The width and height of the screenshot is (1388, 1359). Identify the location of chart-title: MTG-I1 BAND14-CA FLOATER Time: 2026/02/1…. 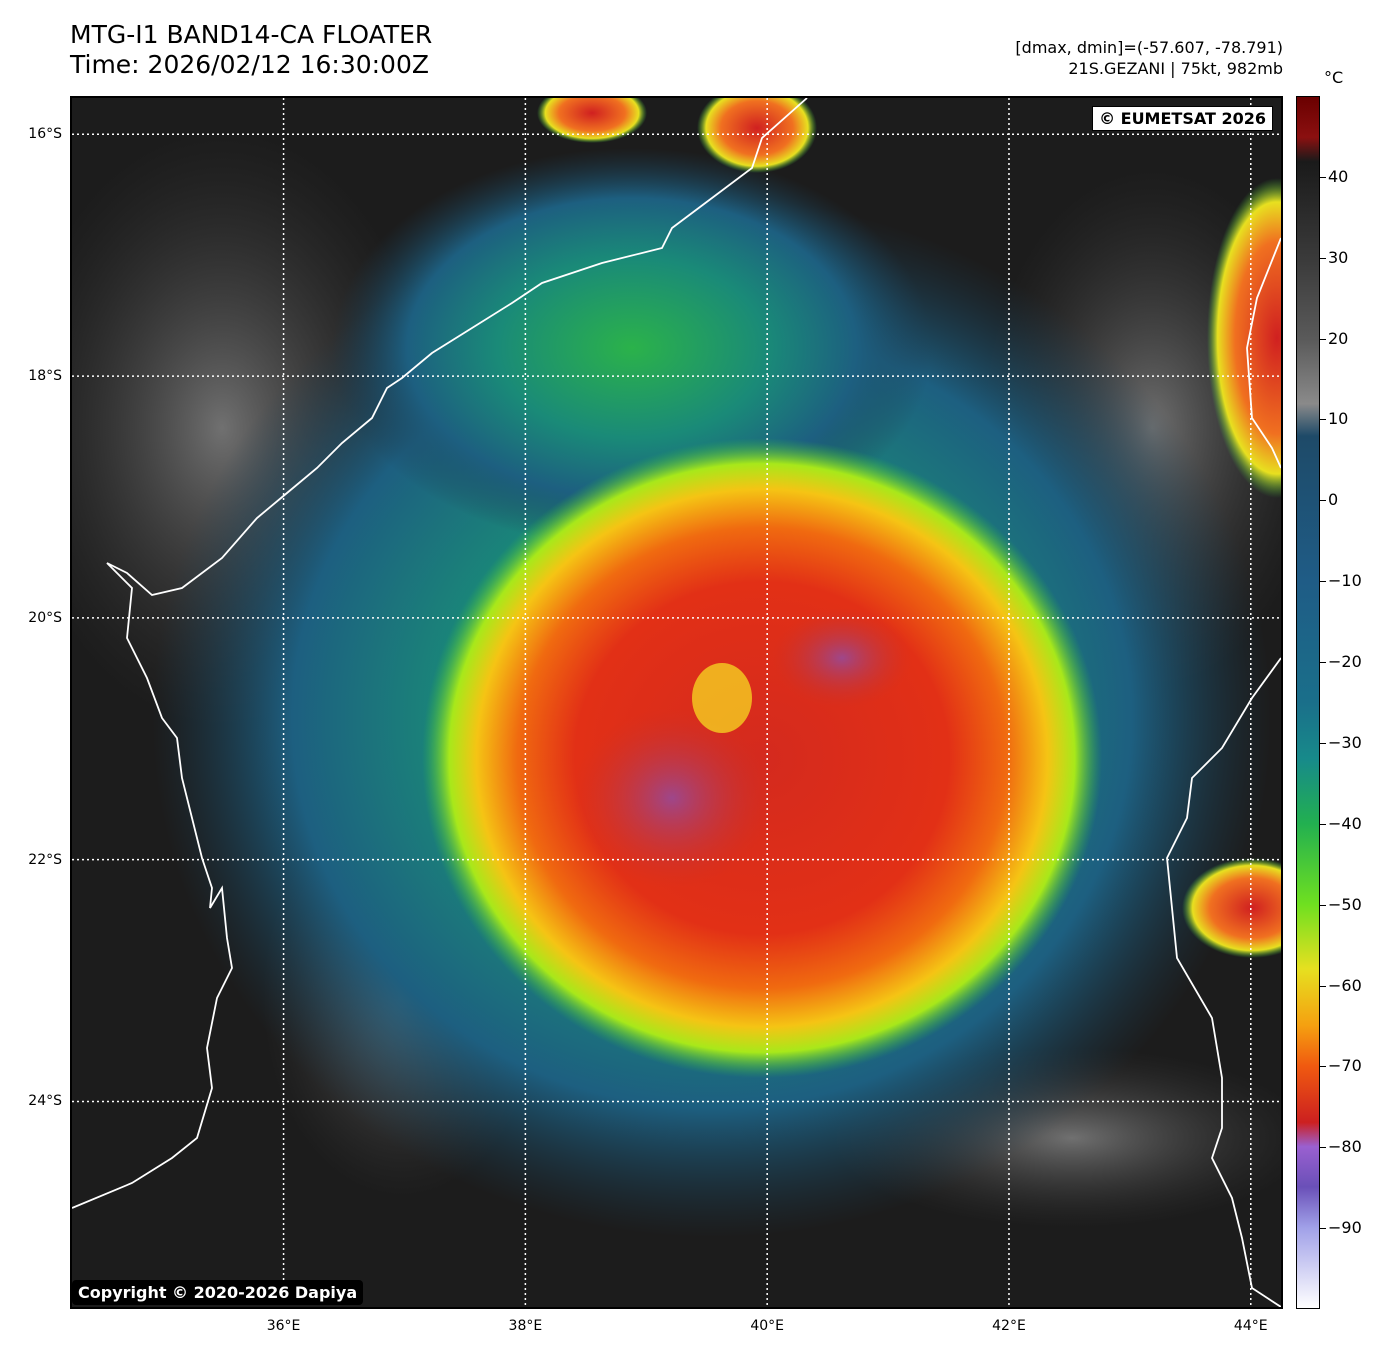
(251, 50).